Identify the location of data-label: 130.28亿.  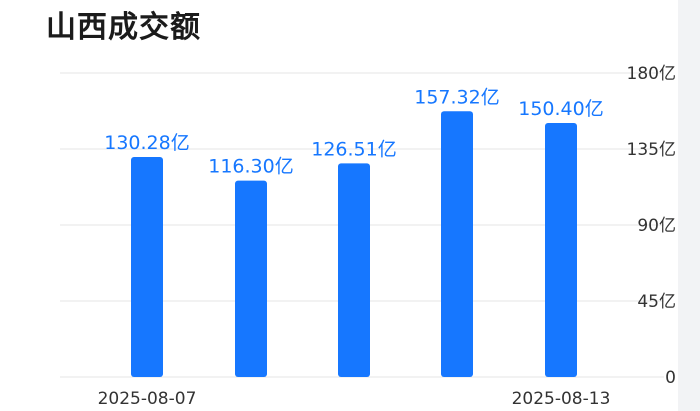
(146, 143).